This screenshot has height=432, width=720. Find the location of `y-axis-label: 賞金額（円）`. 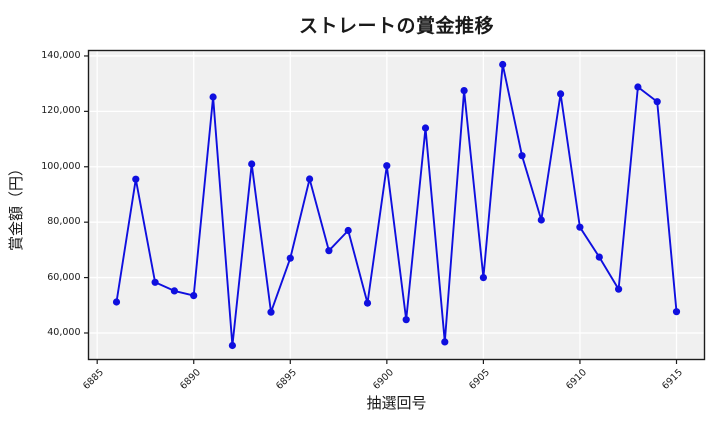

y-axis-label: 賞金額（円） is located at coordinates (16, 206).